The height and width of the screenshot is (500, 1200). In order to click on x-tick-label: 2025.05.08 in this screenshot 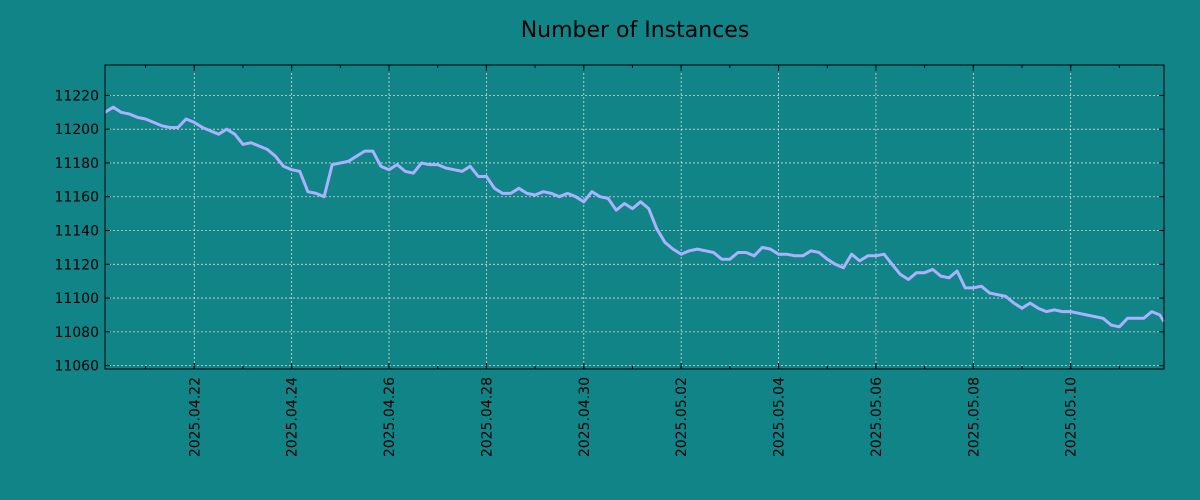, I will do `click(974, 417)`.